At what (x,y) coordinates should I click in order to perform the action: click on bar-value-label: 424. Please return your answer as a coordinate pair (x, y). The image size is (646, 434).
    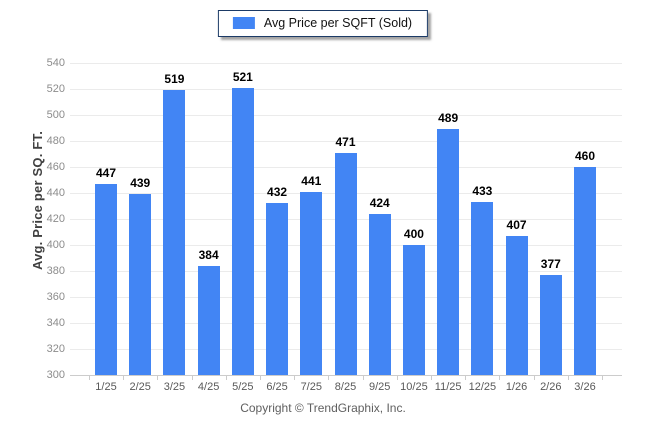
    Looking at the image, I should click on (379, 202).